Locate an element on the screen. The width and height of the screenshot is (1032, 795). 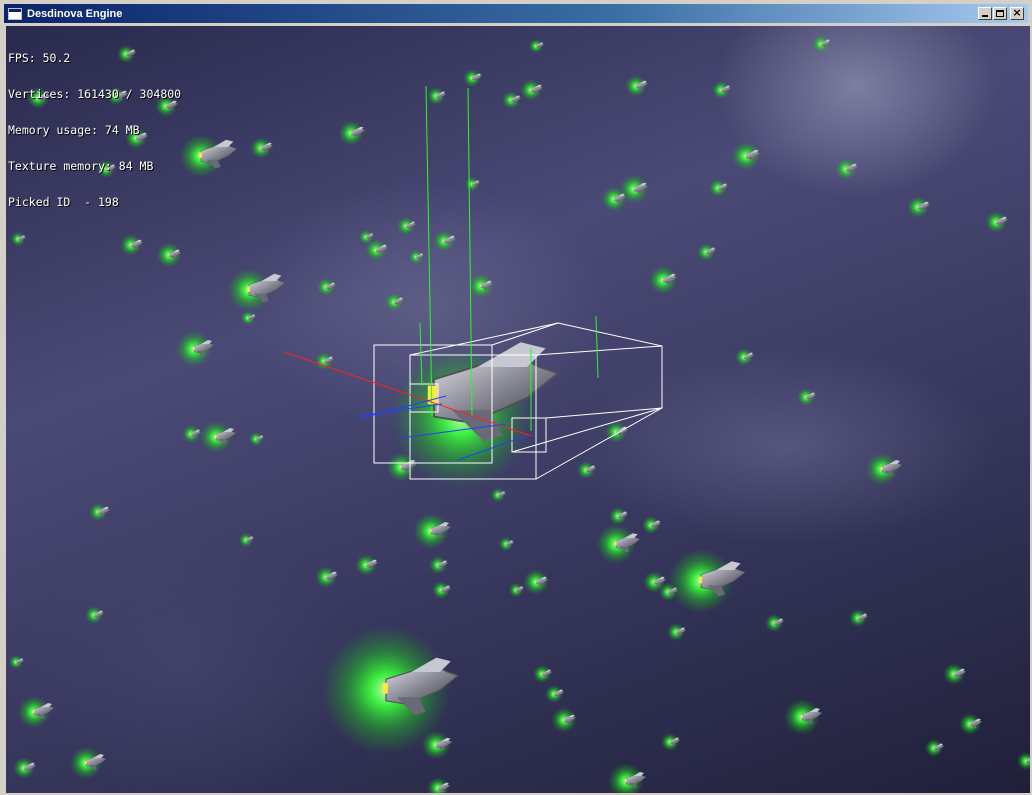
window-title: Desdinova Engine is located at coordinates (75, 13).